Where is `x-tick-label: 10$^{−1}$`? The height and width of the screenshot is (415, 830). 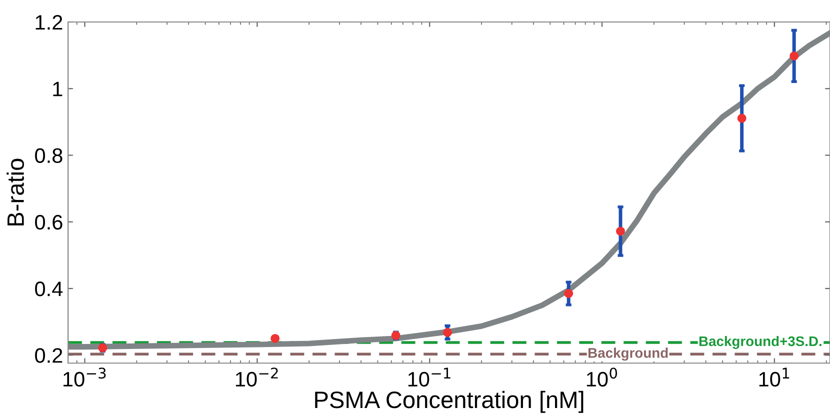 x-tick-label: 10$^{−1}$ is located at coordinates (429, 377).